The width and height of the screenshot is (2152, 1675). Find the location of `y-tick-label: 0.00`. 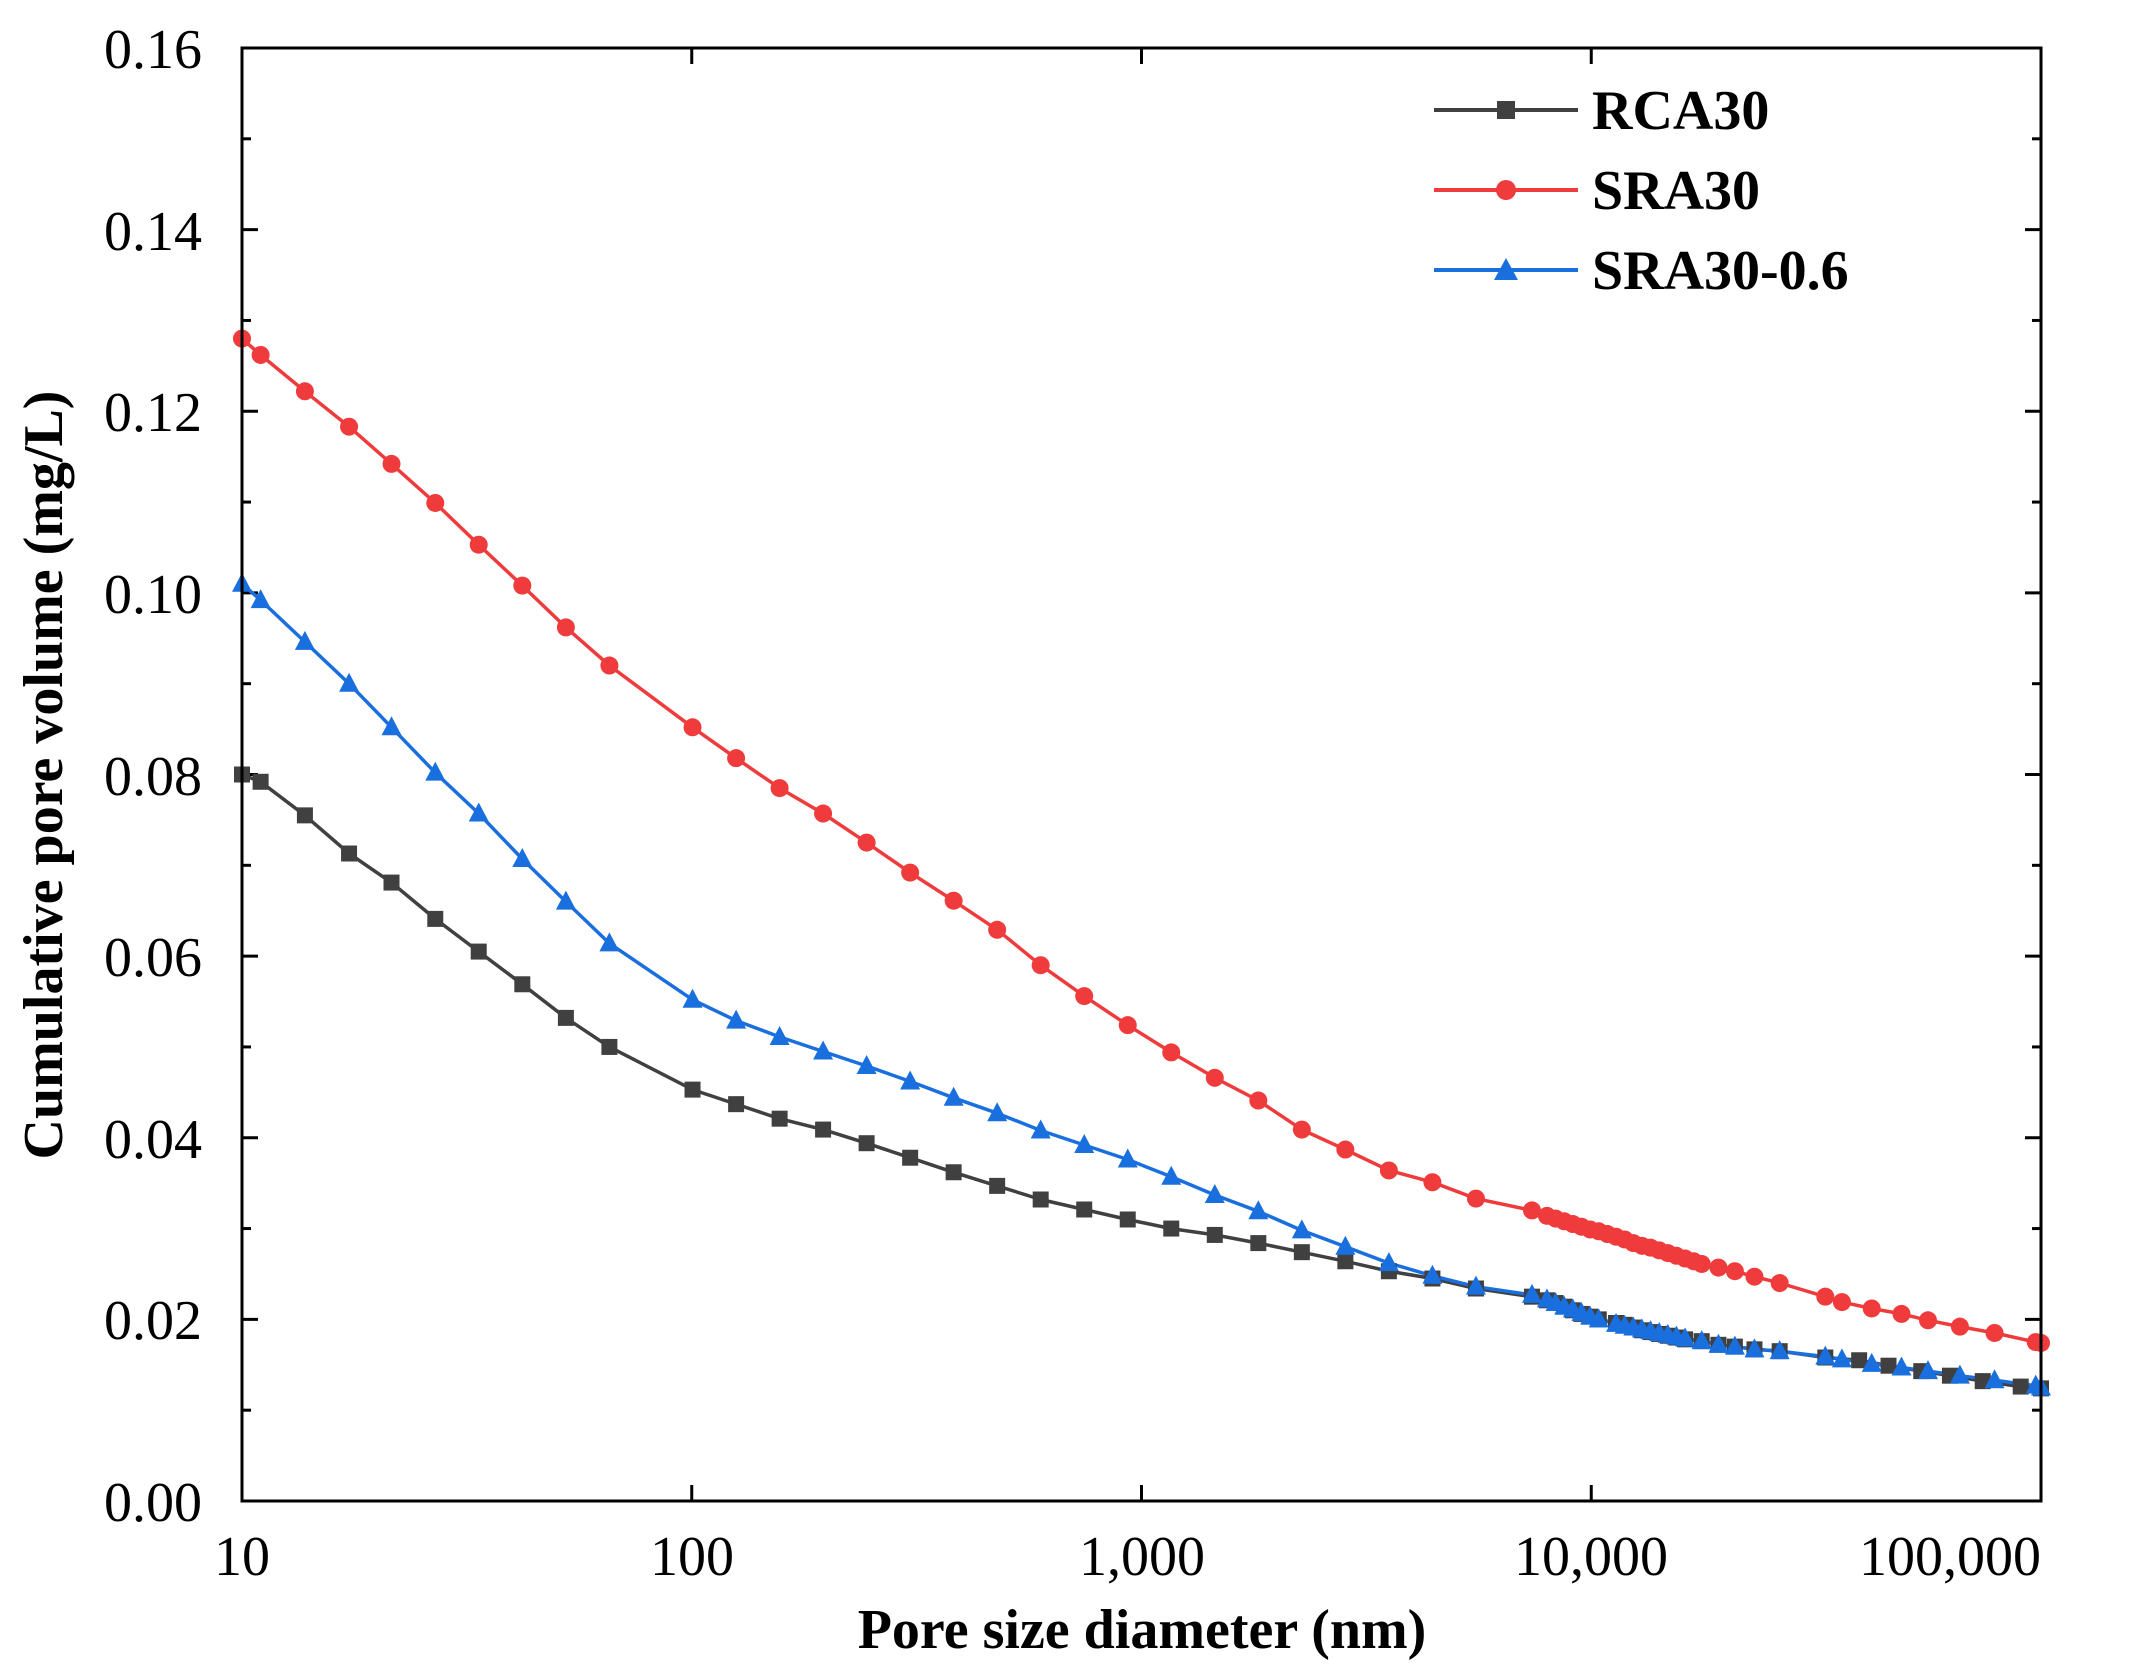

y-tick-label: 0.00 is located at coordinates (153, 1503).